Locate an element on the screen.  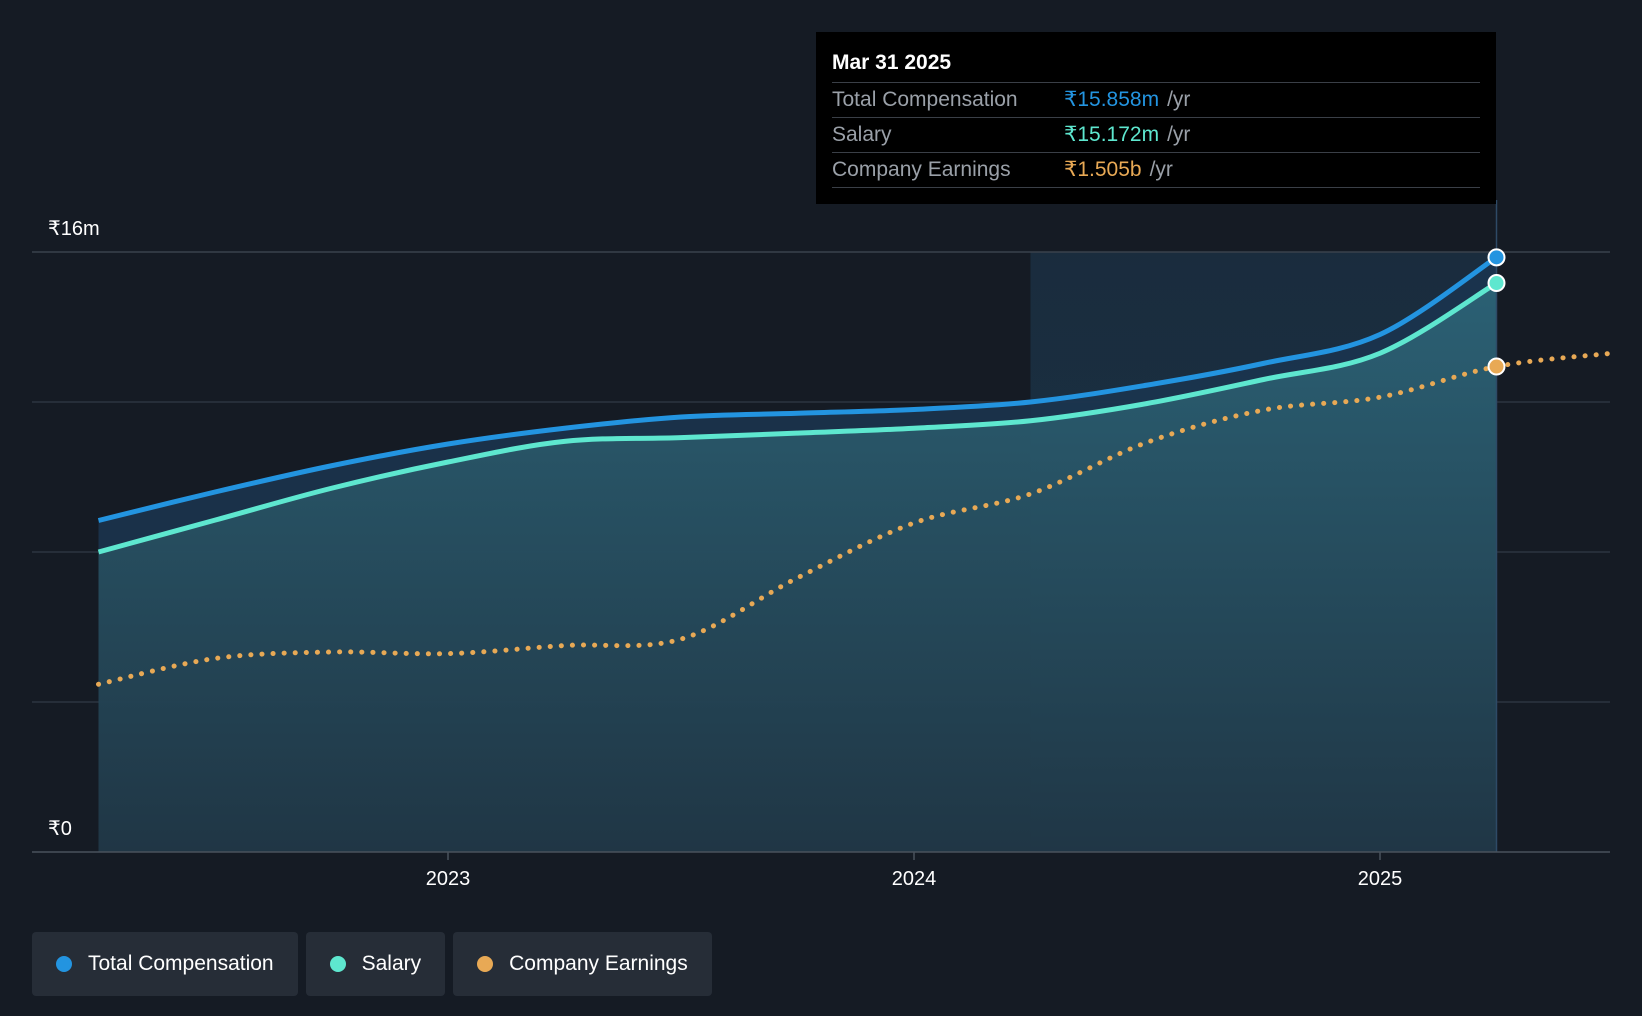
tooltip-row-earnings: Company Earnings ₹1.505b /yr is located at coordinates (1156, 170).